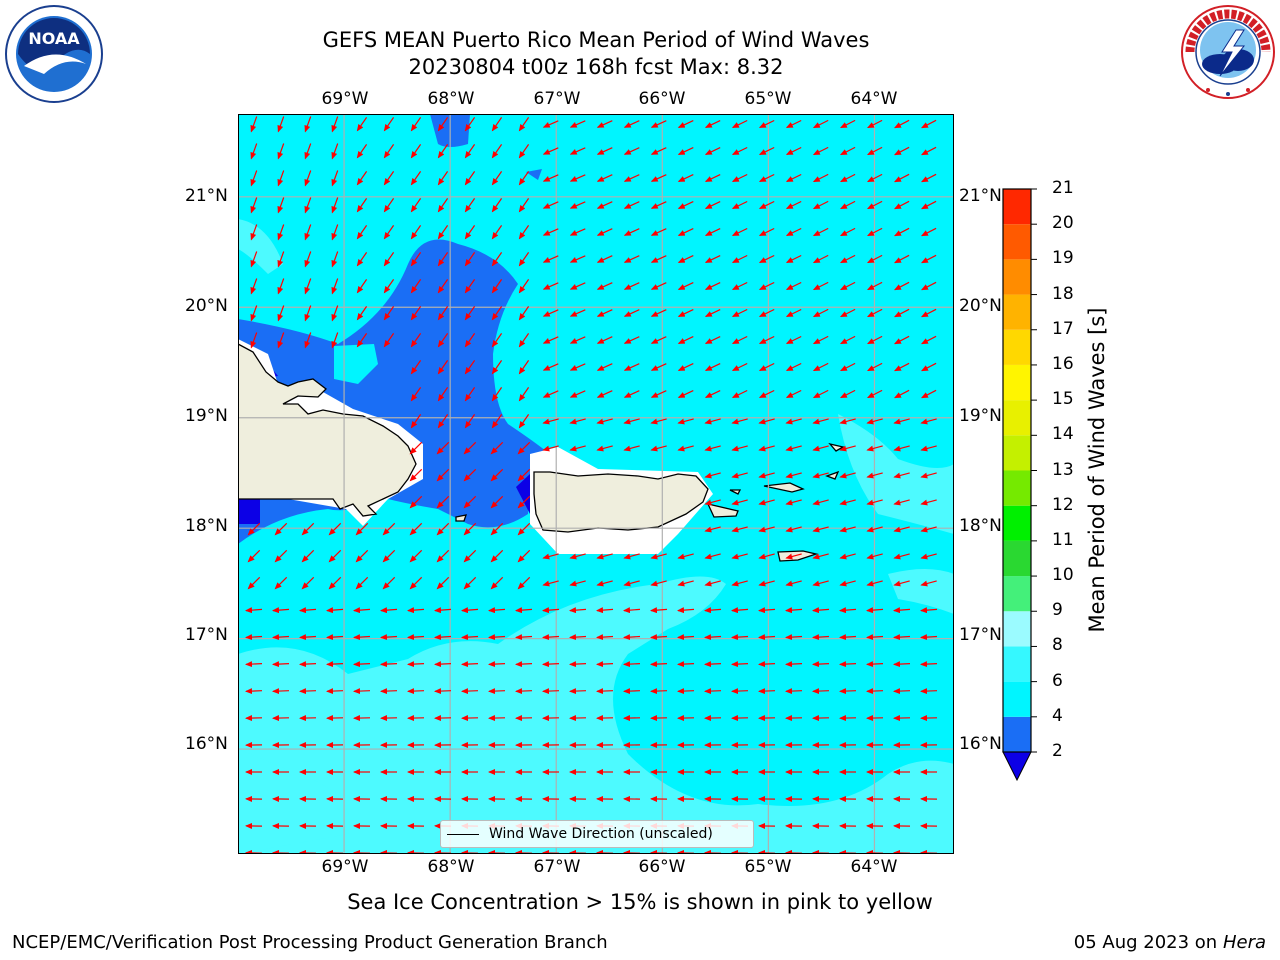  What do you see at coordinates (1057, 610) in the screenshot?
I see `colorbar-tick-label: 9` at bounding box center [1057, 610].